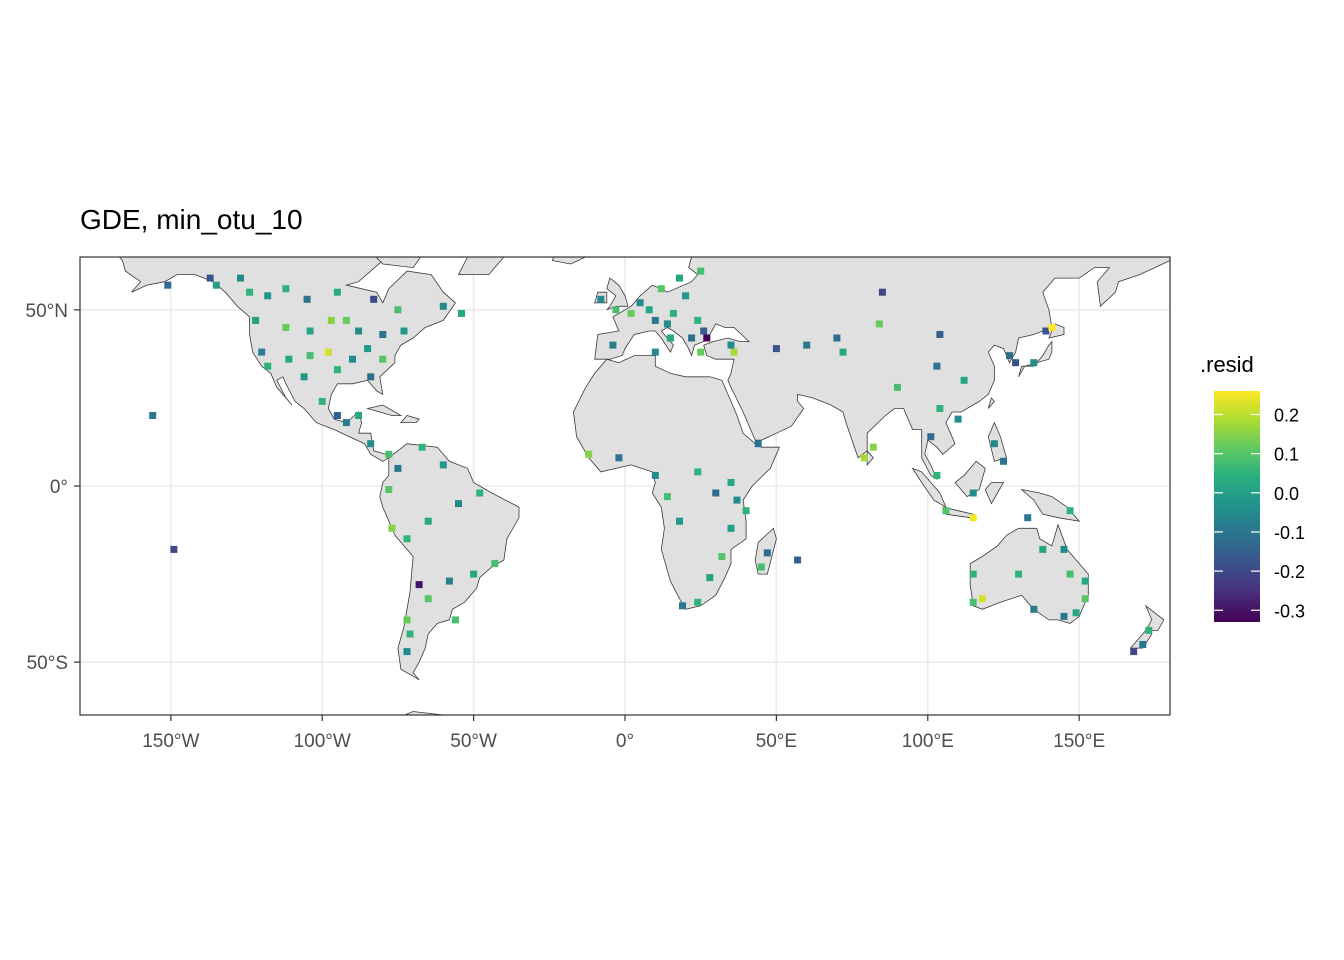 This screenshot has height=960, width=1344. I want to click on x-tick-label: 100°E, so click(928, 741).